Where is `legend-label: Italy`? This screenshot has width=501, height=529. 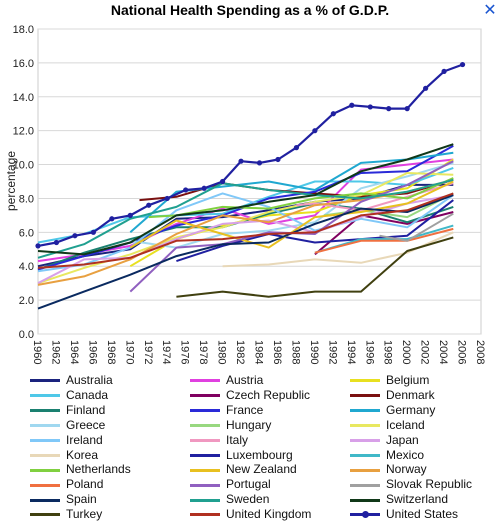
legend-label: Italy is located at coordinates (237, 439).